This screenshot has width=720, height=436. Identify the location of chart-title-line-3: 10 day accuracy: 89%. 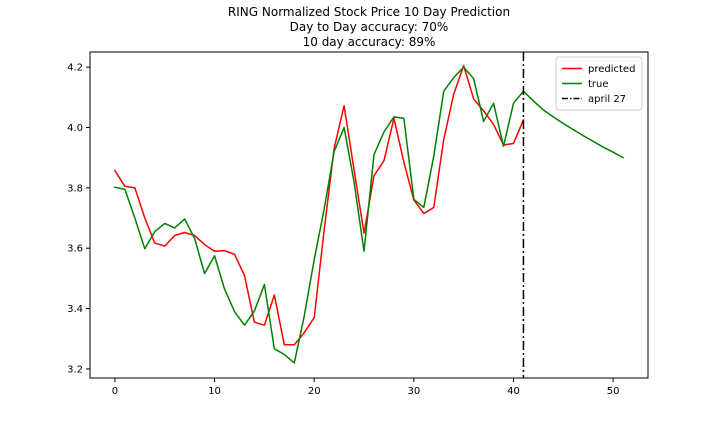
(369, 42).